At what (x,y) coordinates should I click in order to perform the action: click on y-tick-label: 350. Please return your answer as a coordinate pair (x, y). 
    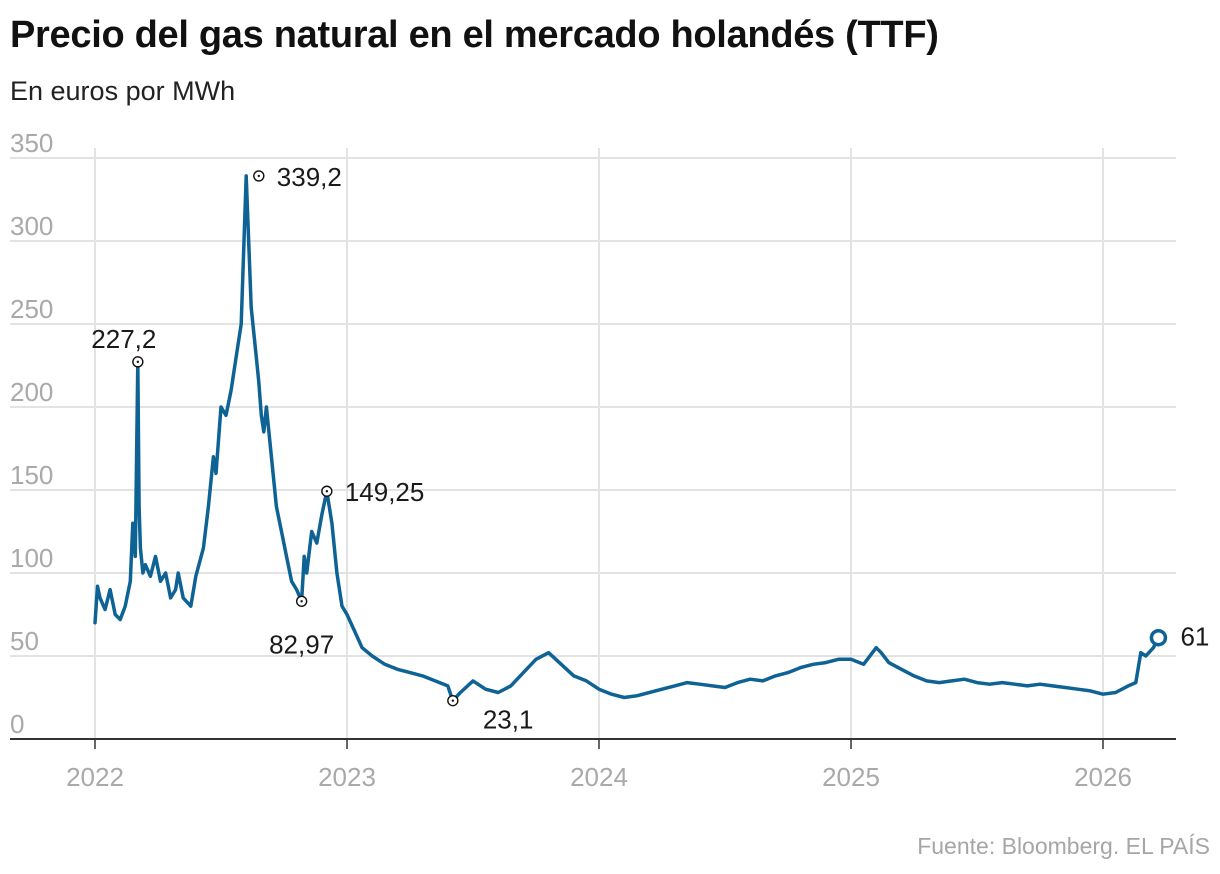
    Looking at the image, I should click on (31, 143).